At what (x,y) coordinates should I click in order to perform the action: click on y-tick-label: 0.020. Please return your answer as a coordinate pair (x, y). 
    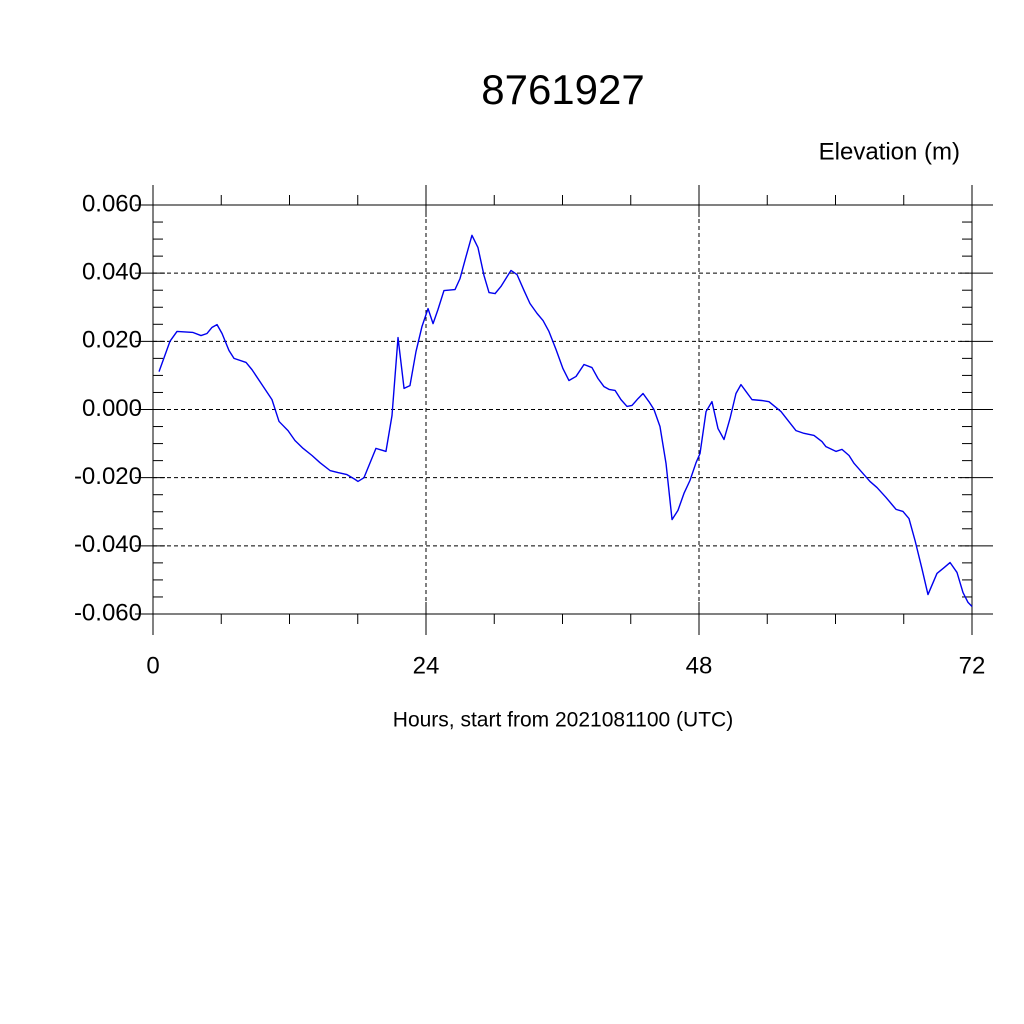
    Looking at the image, I should click on (112, 340).